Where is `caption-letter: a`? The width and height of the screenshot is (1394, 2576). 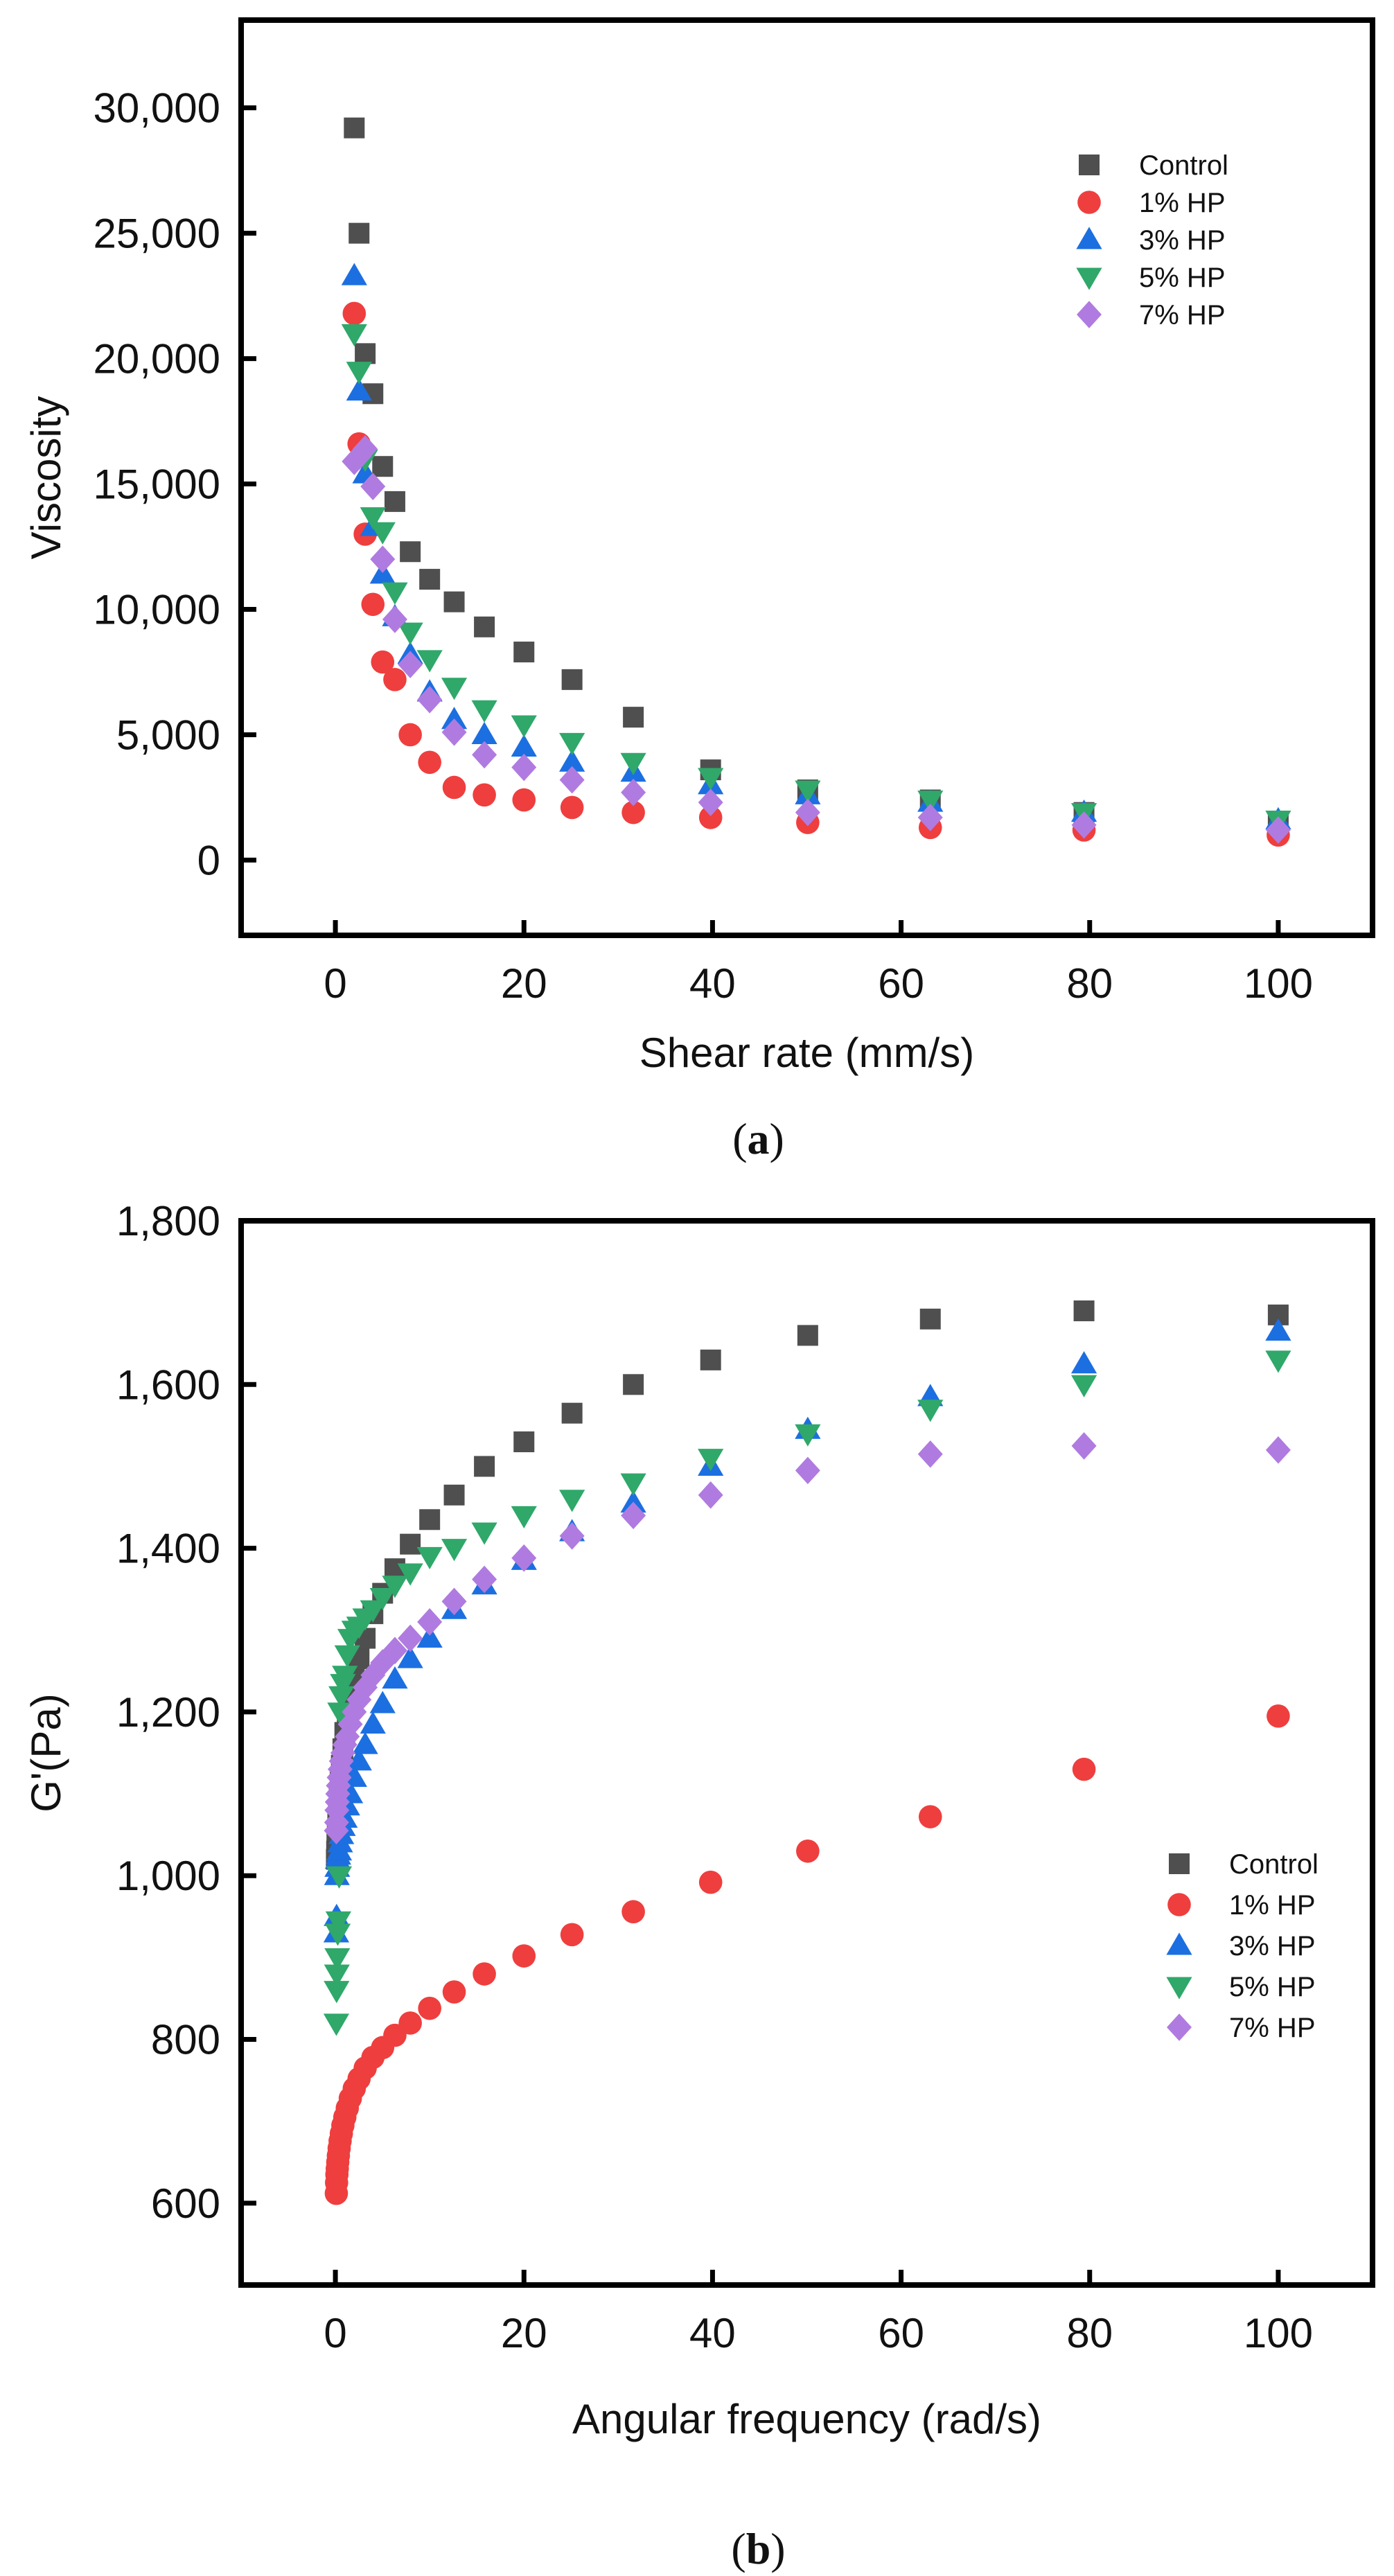
caption-letter: a is located at coordinates (759, 1138).